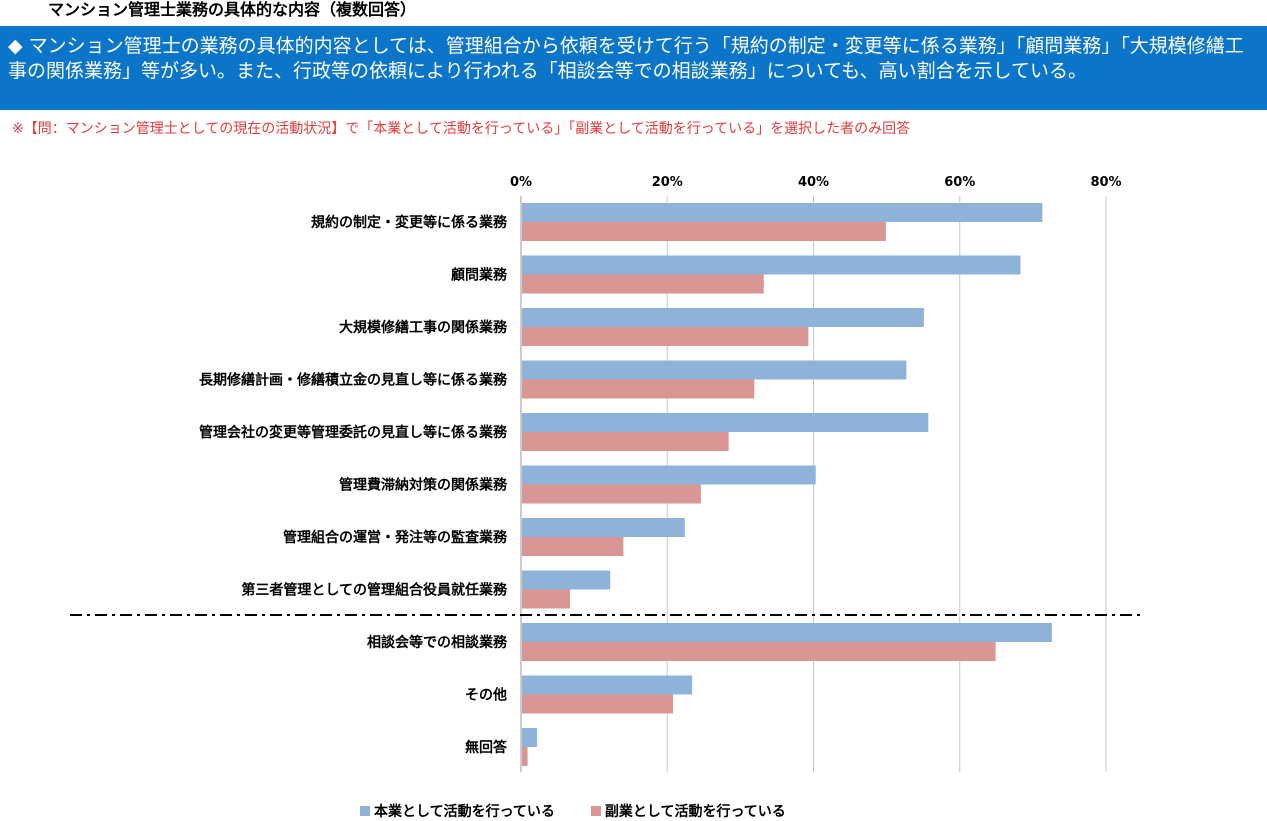  Describe the element at coordinates (353, 432) in the screenshot. I see `category-label: 管理会社の変更等管理委託の見直し等に係る業務` at that location.